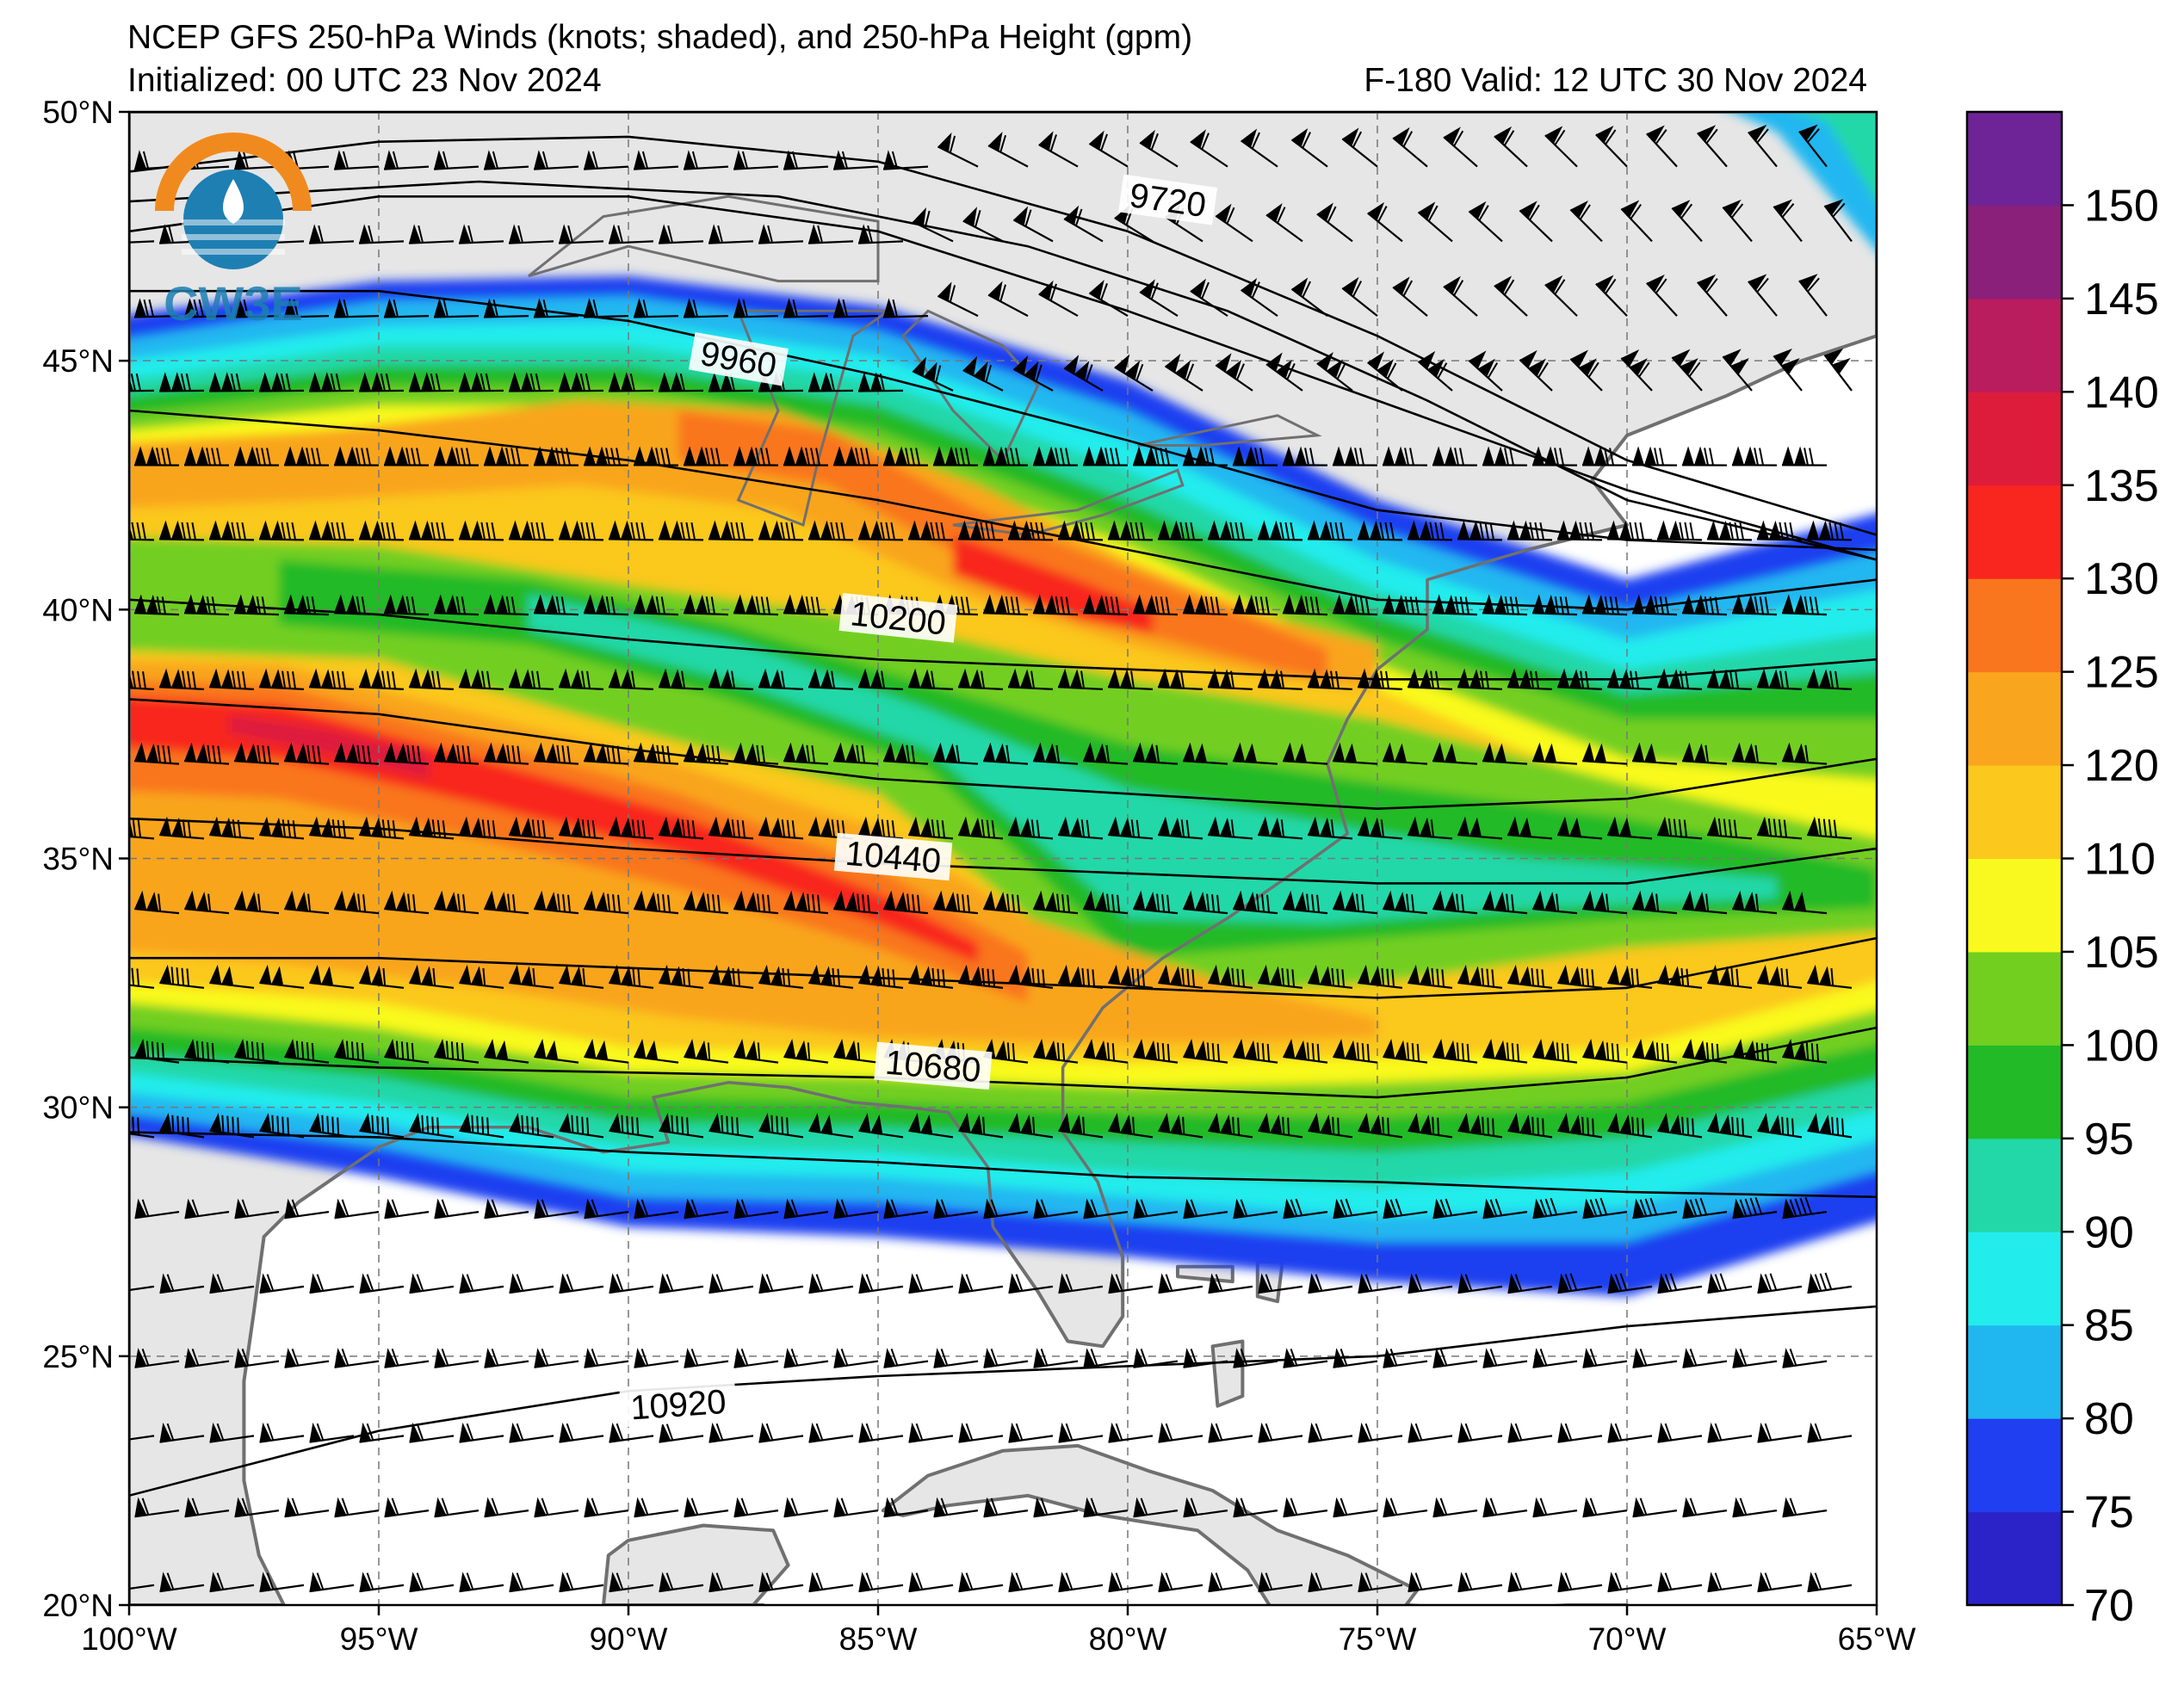 The width and height of the screenshot is (2184, 1698). I want to click on colorbar-tick-label: 100, so click(2121, 1046).